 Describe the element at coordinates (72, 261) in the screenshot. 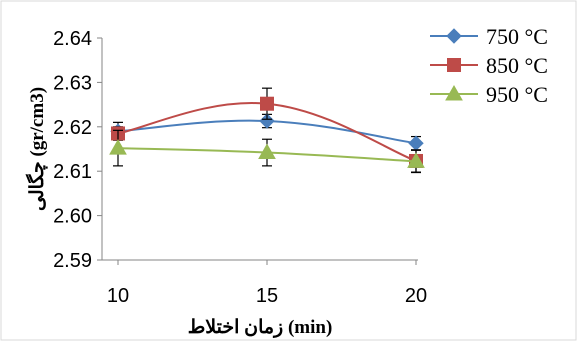

I see `y-tick-label: 2.59` at that location.